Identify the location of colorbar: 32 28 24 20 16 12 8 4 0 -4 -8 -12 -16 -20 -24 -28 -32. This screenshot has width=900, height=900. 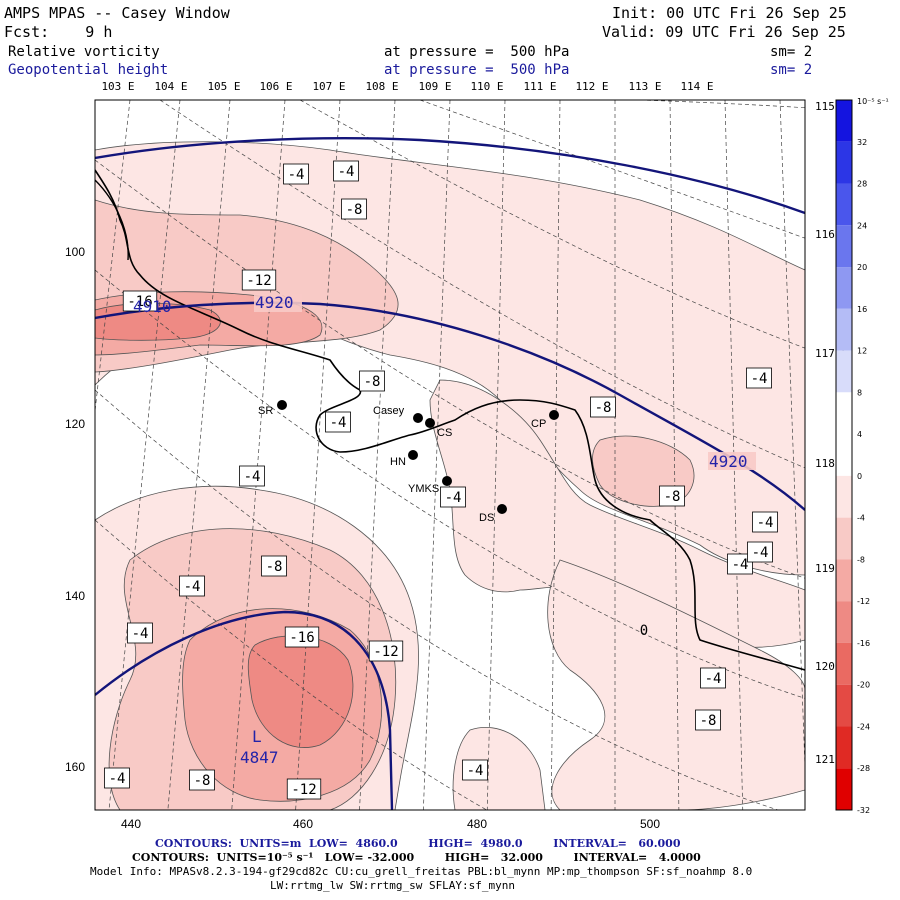
(852, 457).